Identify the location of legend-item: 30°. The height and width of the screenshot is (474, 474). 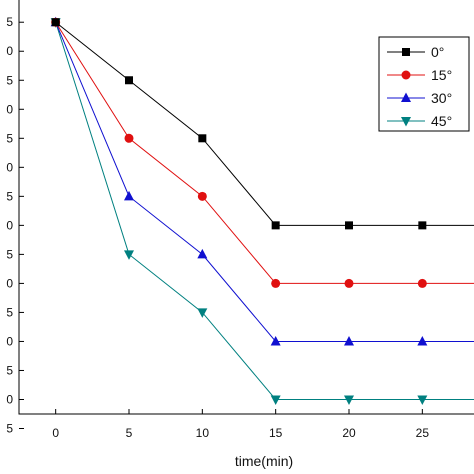
(419, 98).